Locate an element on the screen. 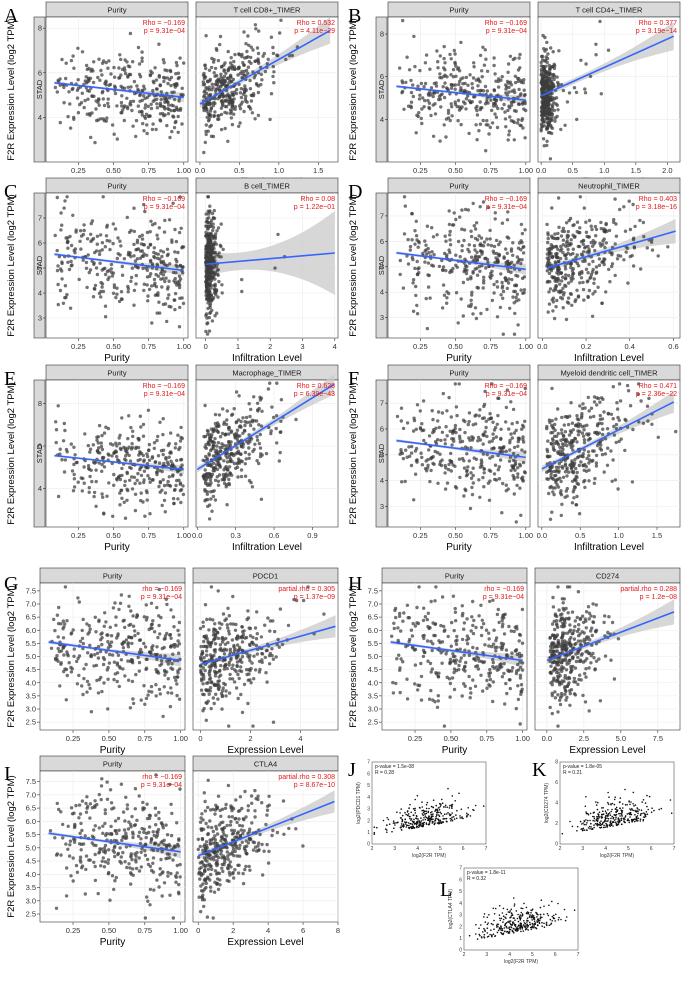  y-tick-label: 5.5 is located at coordinates (31, 643).